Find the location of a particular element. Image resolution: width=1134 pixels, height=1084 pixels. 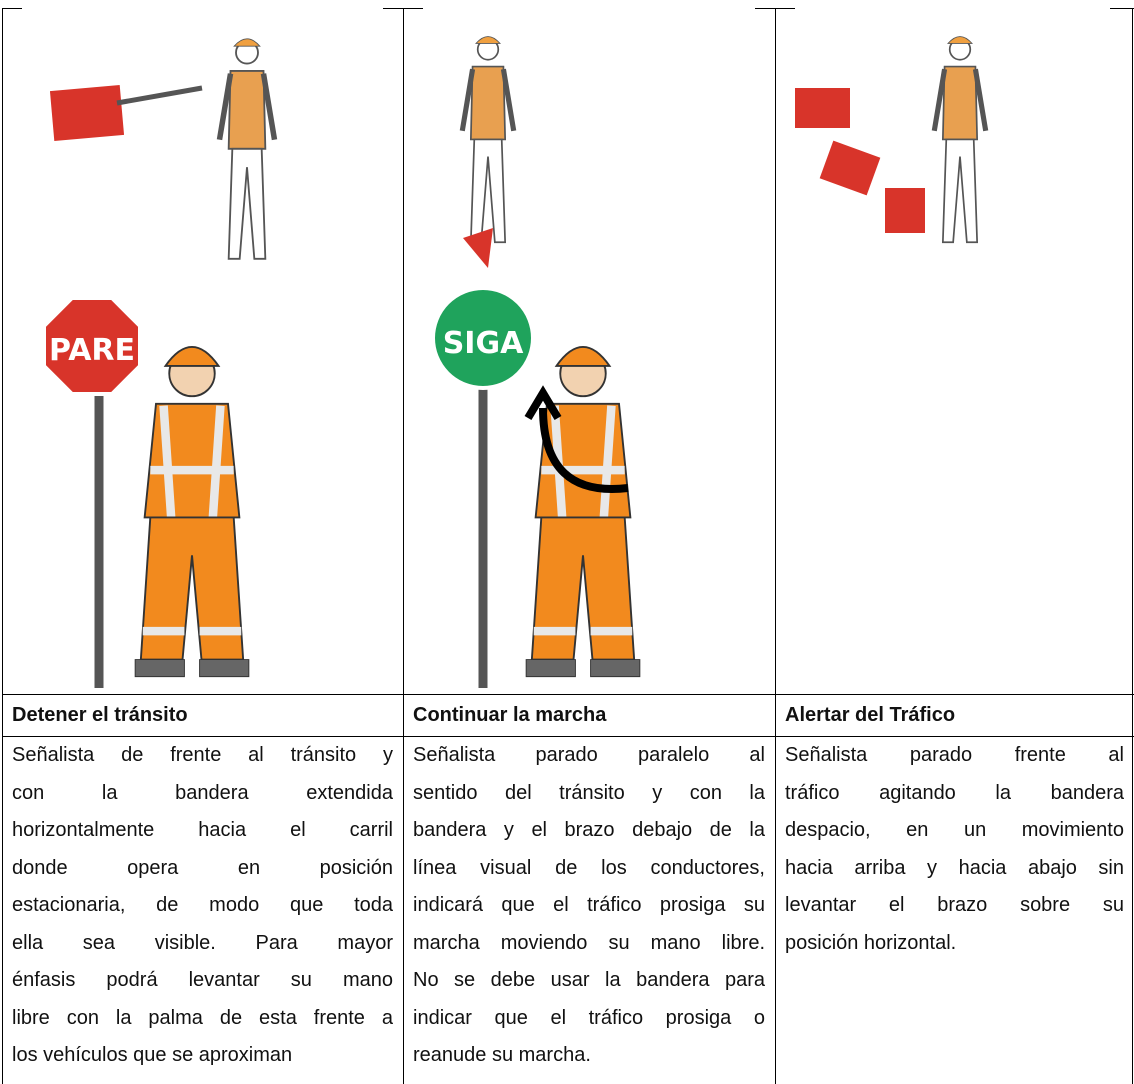

description-line: línea visual de los conductores, is located at coordinates (589, 867).